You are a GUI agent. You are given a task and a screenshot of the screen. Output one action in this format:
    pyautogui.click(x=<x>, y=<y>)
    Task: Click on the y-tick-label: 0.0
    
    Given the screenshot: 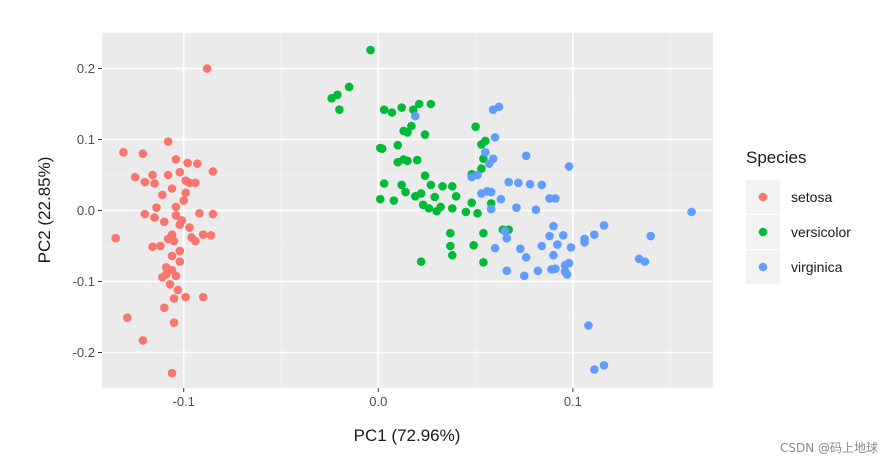 What is the action you would take?
    pyautogui.click(x=86, y=210)
    